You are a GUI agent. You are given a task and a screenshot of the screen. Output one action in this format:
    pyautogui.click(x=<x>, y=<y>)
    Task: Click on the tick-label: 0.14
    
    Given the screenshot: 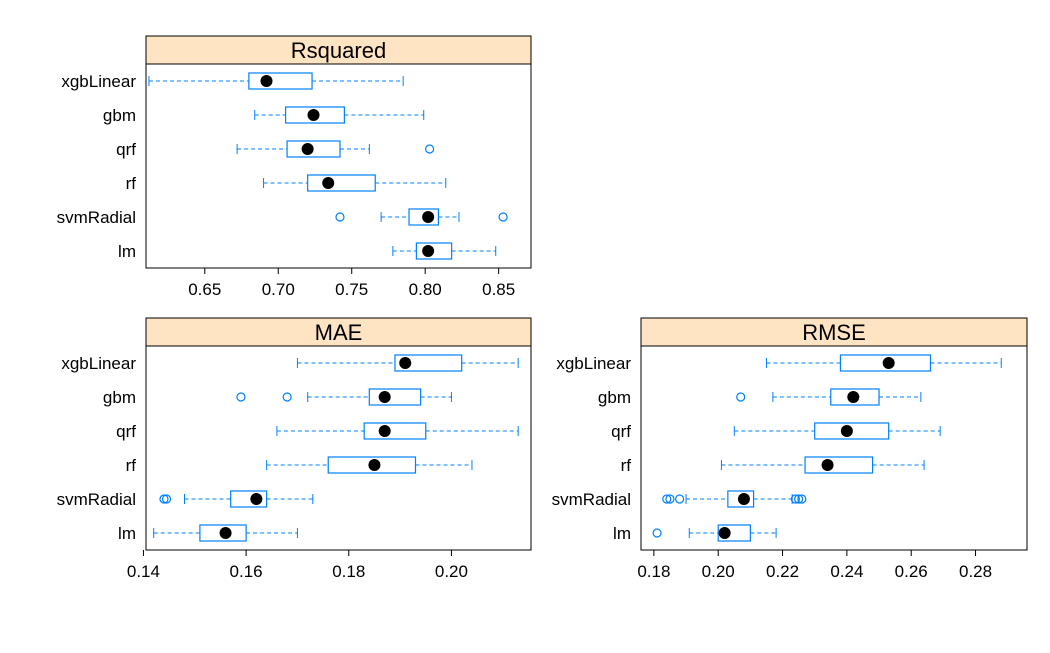 What is the action you would take?
    pyautogui.click(x=143, y=571)
    